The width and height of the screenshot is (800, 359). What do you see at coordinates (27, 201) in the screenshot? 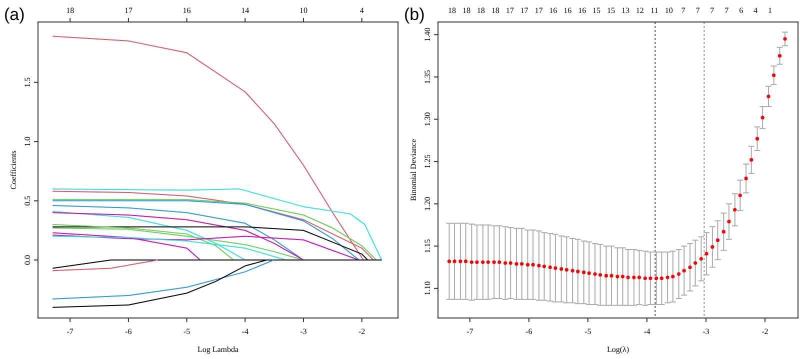
I see `y-tick-label: 0.5` at bounding box center [27, 201].